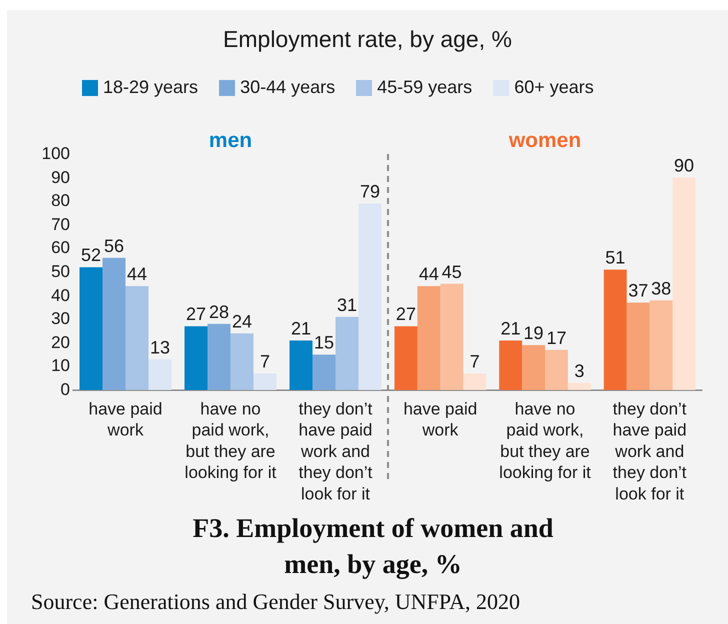 Image resolution: width=728 pixels, height=624 pixels. What do you see at coordinates (60, 248) in the screenshot?
I see `y-tick-label: 60` at bounding box center [60, 248].